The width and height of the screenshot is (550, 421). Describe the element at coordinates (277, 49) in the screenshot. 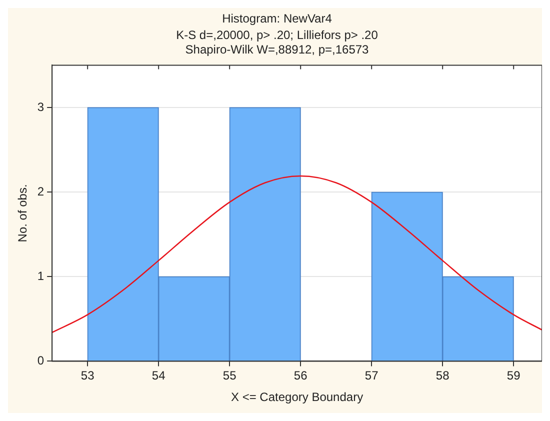

I see `text: Shapiro-Wilk W=,88912, p=,16573` at that location.